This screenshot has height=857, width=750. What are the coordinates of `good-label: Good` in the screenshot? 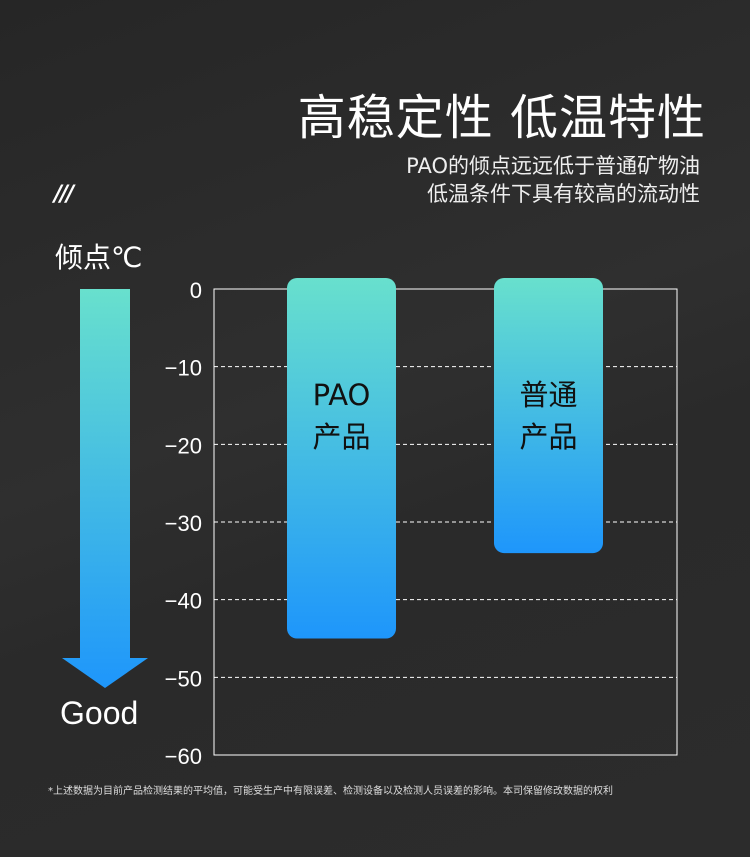 It's located at (99, 713).